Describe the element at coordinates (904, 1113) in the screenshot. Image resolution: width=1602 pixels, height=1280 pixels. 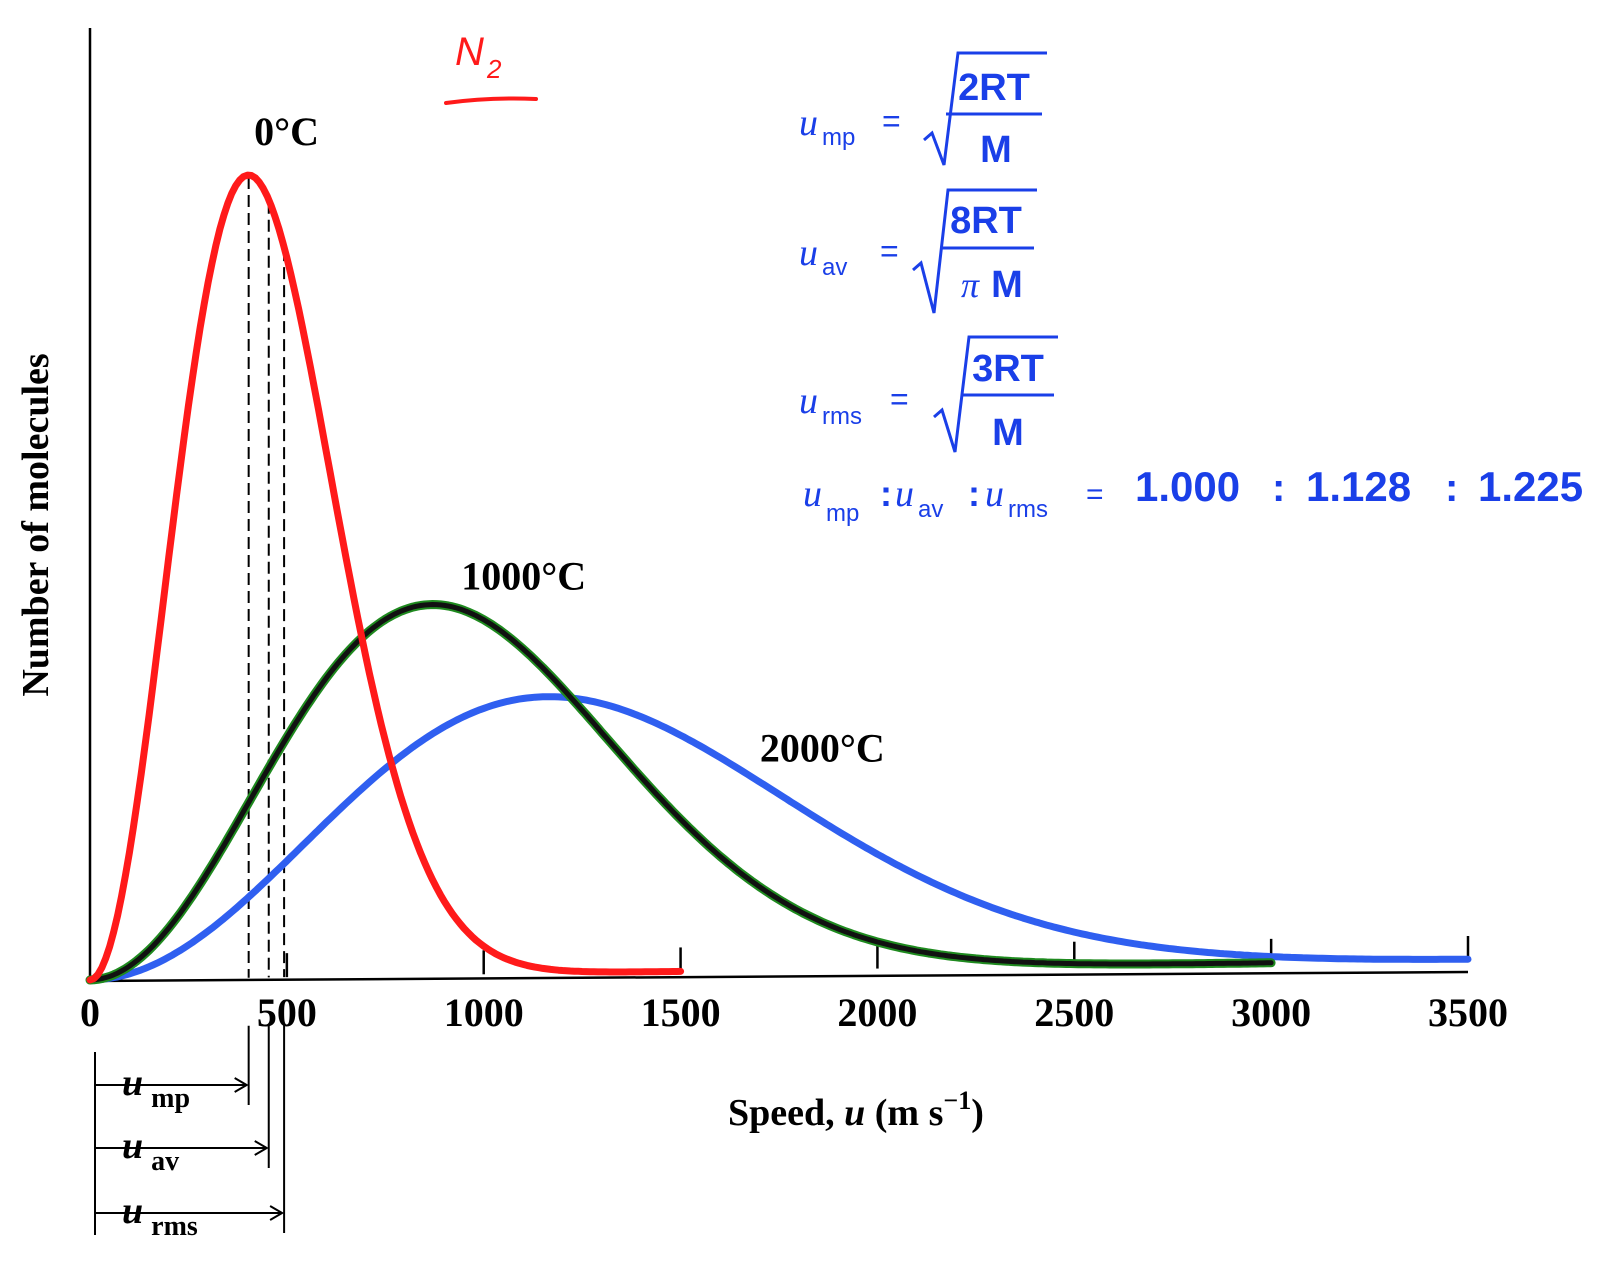
I see `x-axis-label-units: (m s` at that location.